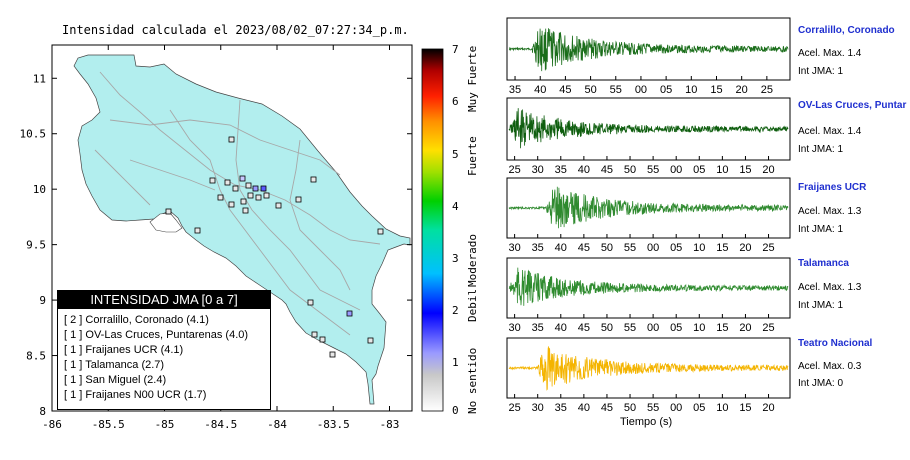 The height and width of the screenshot is (460, 910). I want to click on legend-item: [ 2 ] Corralillo, Coronado (4.1), so click(136, 320).